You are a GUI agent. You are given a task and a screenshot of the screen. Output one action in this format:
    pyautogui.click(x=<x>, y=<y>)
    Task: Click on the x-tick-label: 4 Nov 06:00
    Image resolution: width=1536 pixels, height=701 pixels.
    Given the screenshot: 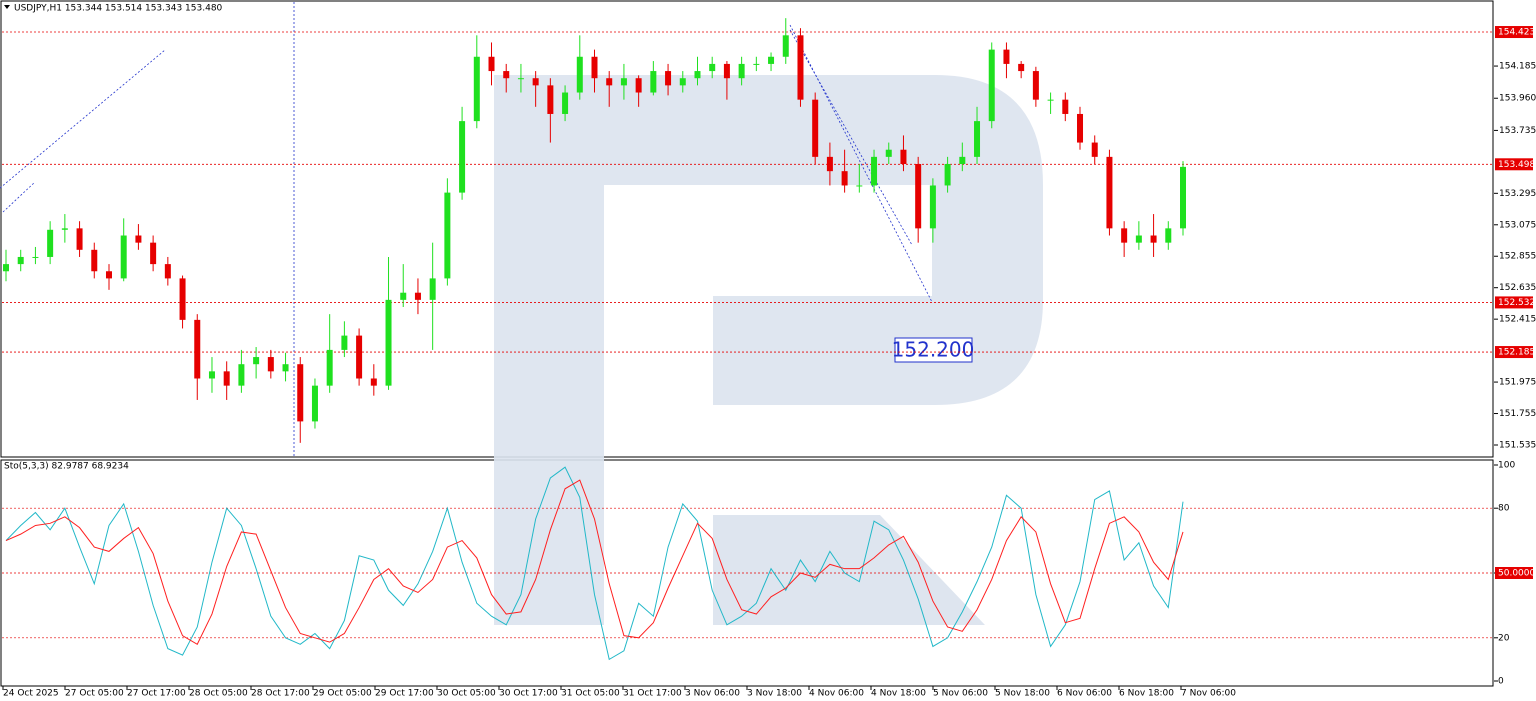 What is the action you would take?
    pyautogui.click(x=836, y=694)
    